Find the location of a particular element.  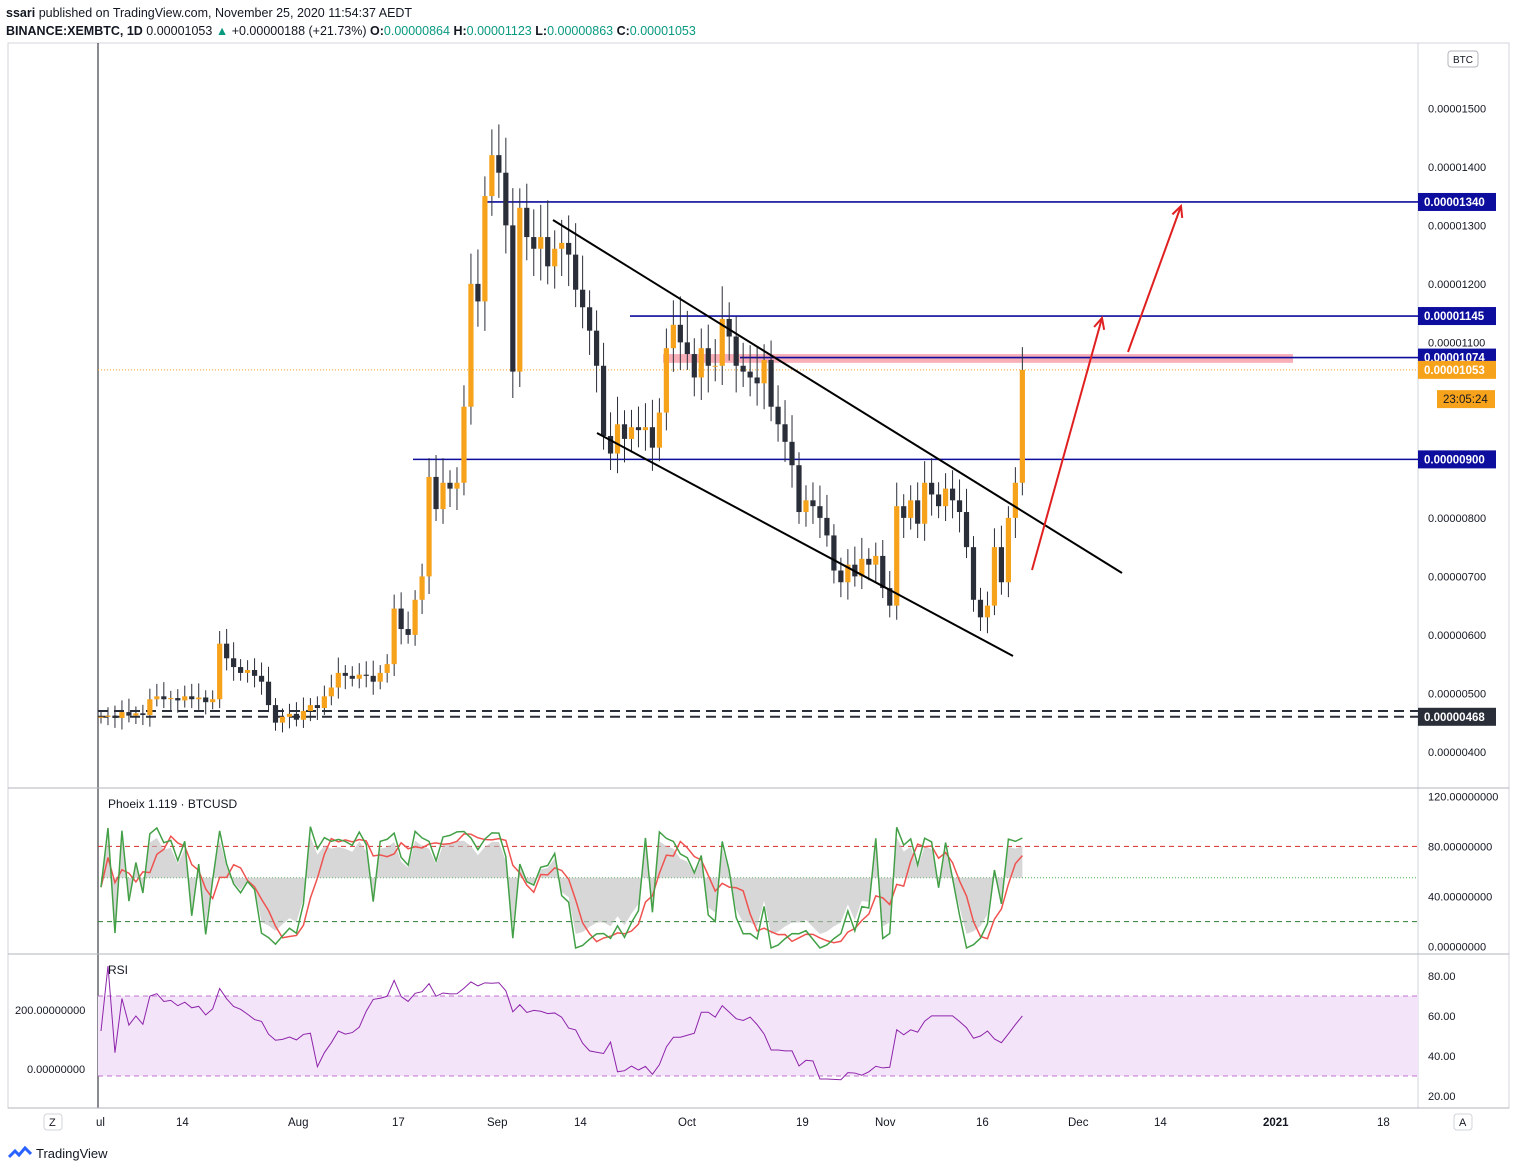

target-arrow-2-head is located at coordinates (1177, 211).